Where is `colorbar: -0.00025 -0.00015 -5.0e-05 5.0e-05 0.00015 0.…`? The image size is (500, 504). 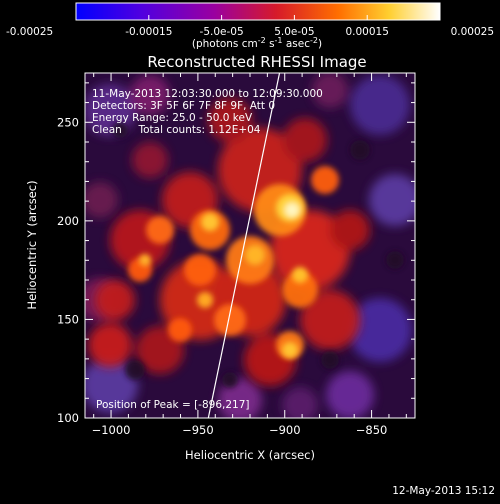
colorbar: -0.00025 -0.00015 -5.0e-05 5.0e-05 0.00015 0.… is located at coordinates (250, 26).